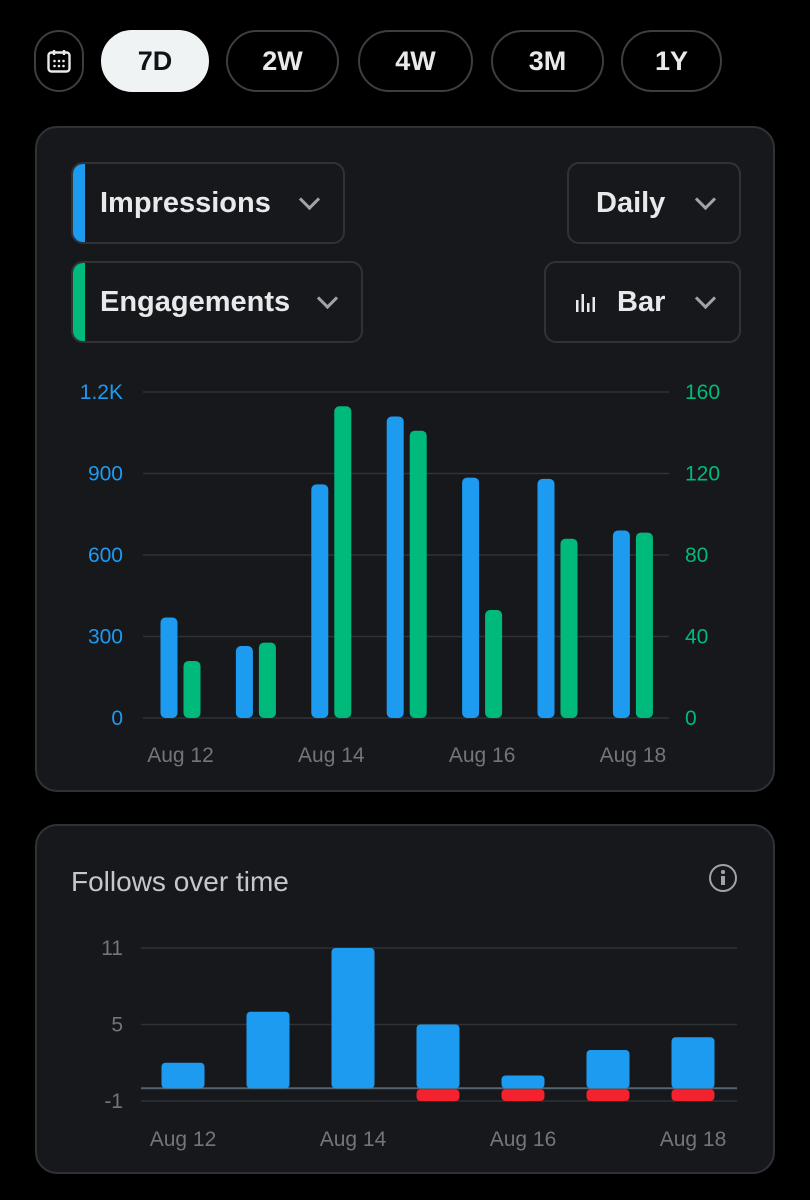 The image size is (810, 1200). What do you see at coordinates (547, 61) in the screenshot?
I see `range-3m-button: 3M` at bounding box center [547, 61].